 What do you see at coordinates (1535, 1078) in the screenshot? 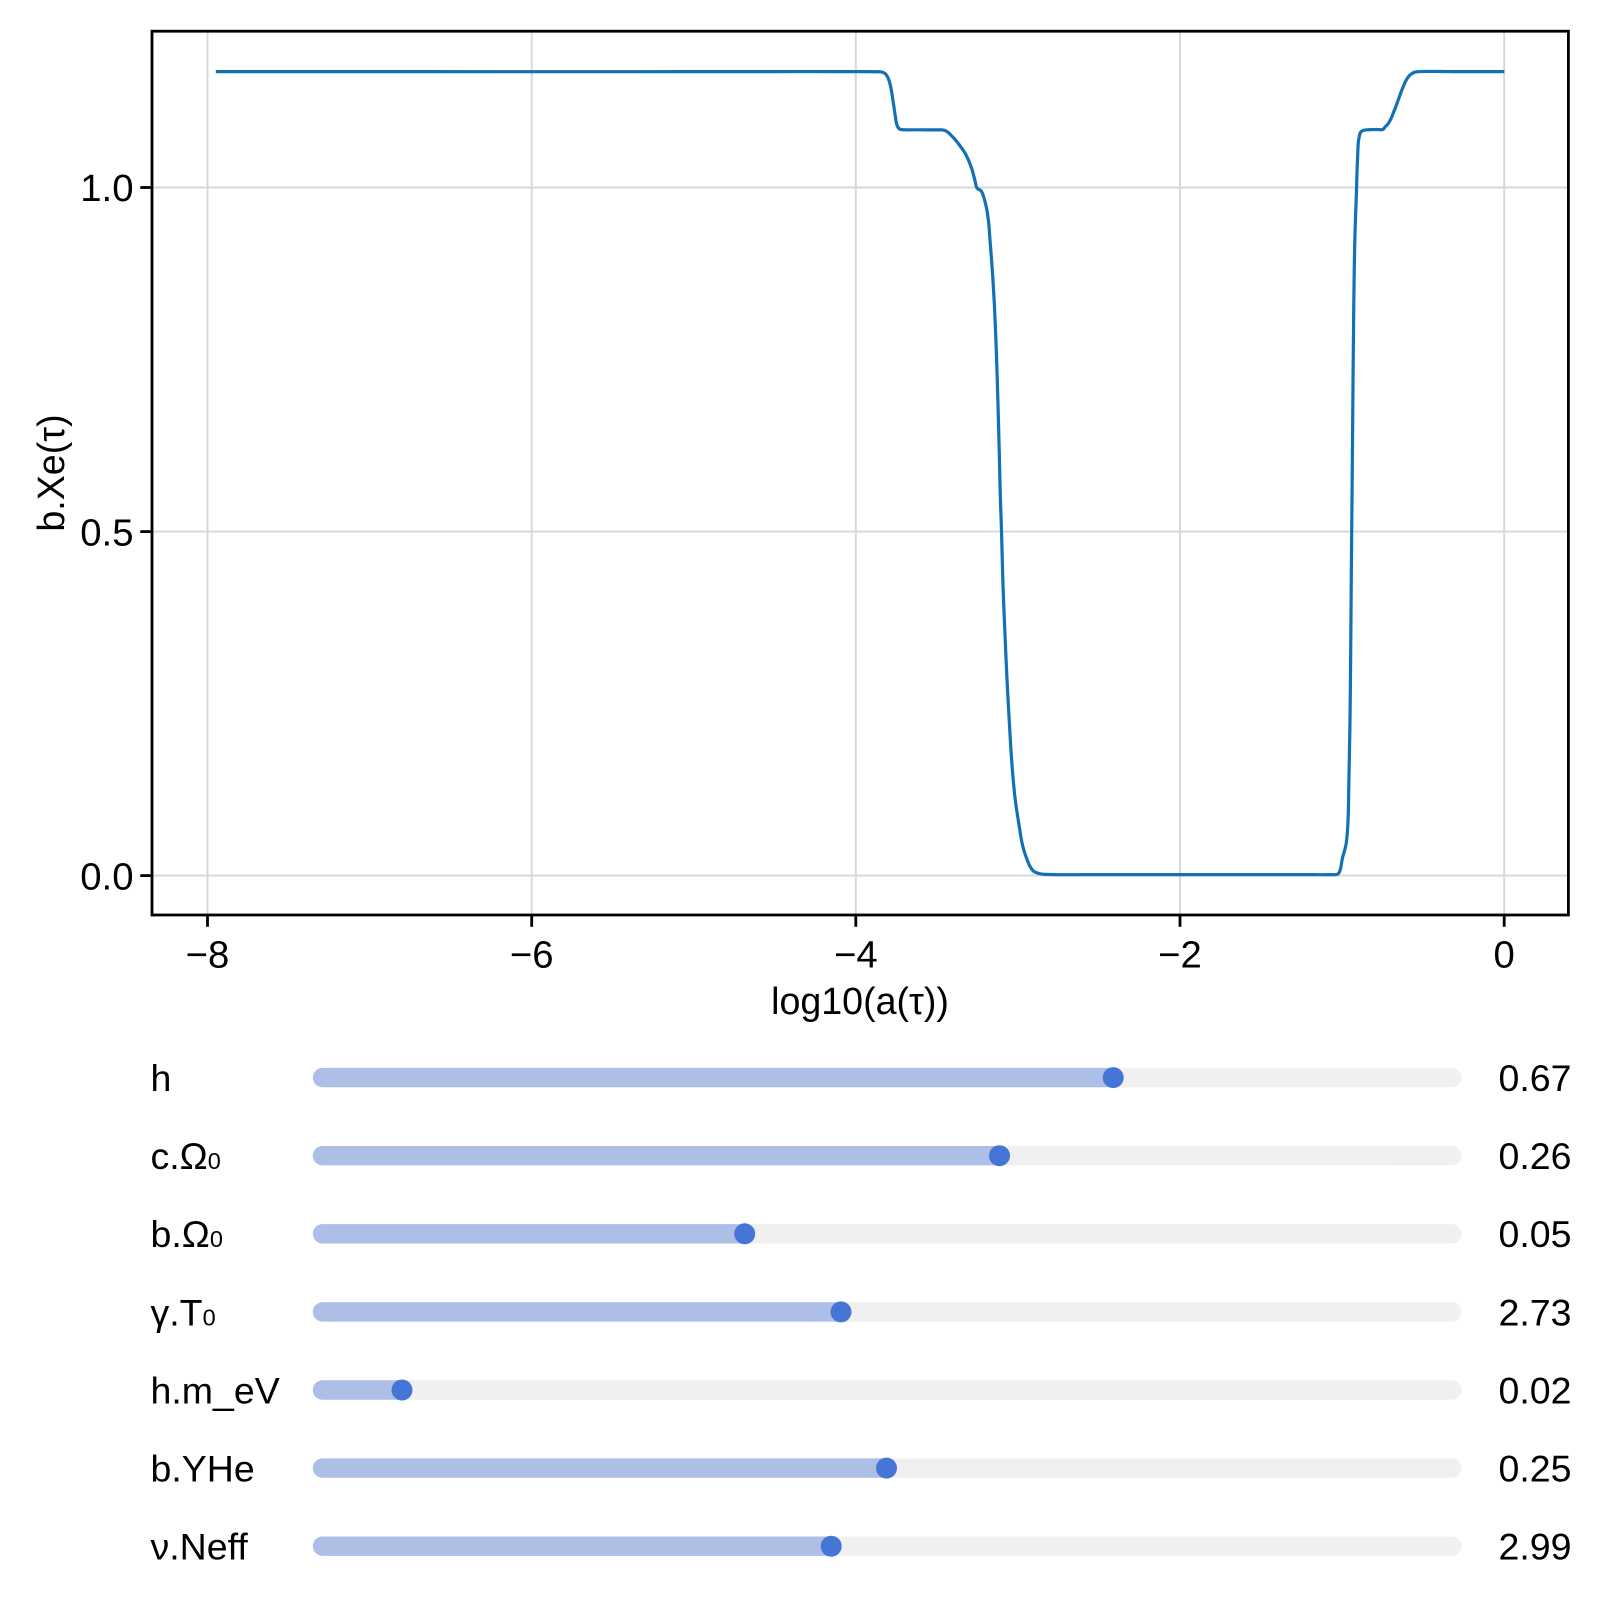
I see `svg-text: 0.67` at bounding box center [1535, 1078].